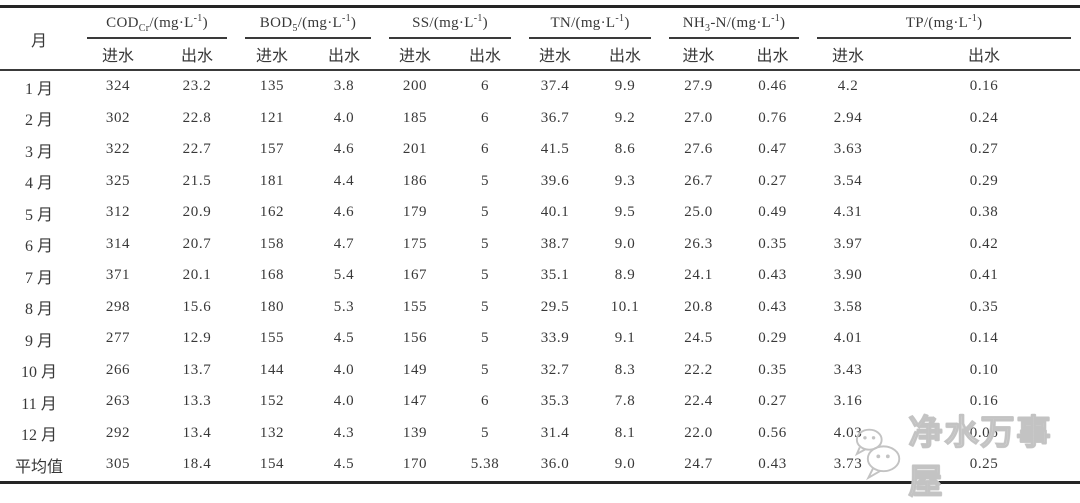 The width and height of the screenshot is (1080, 503). Describe the element at coordinates (272, 86) in the screenshot. I see `value-cell: 135` at that location.